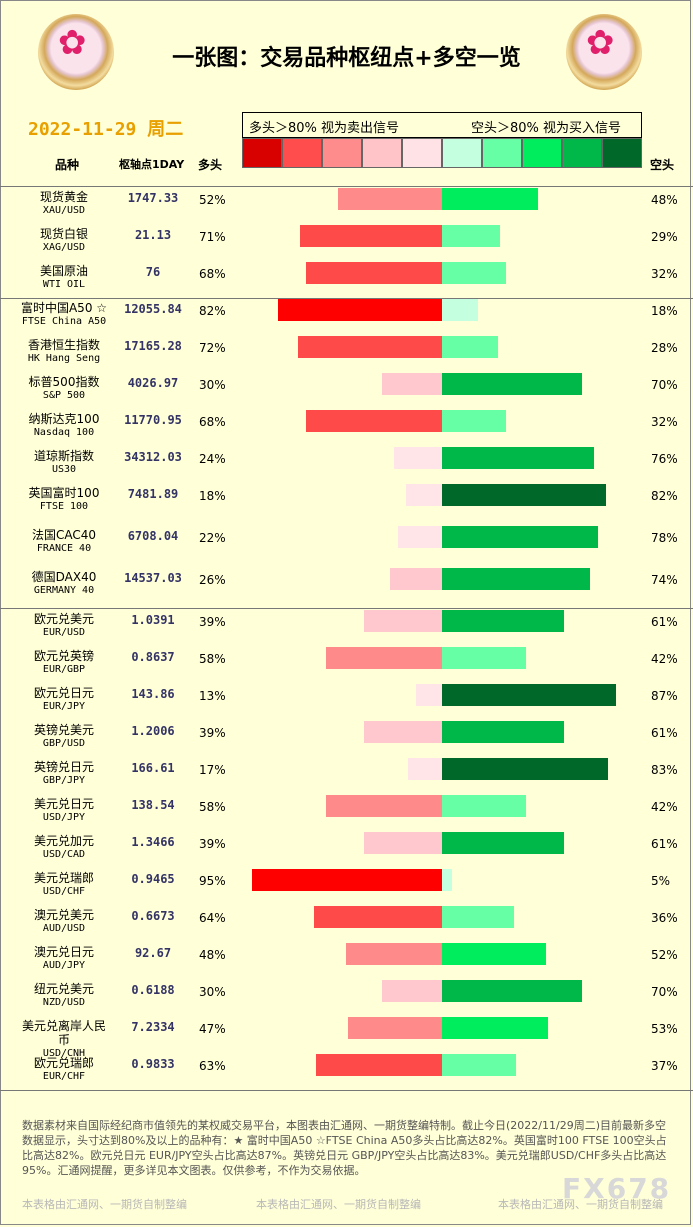 This screenshot has height=1227, width=693. Describe the element at coordinates (664, 385) in the screenshot. I see `short-pct-label: 70%` at that location.